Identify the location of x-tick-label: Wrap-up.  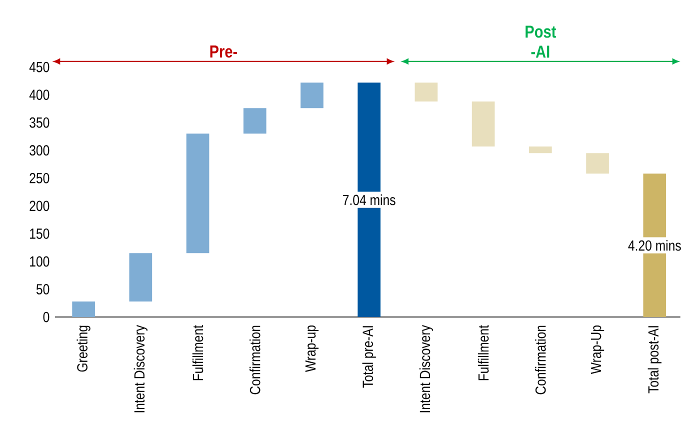
(312, 349).